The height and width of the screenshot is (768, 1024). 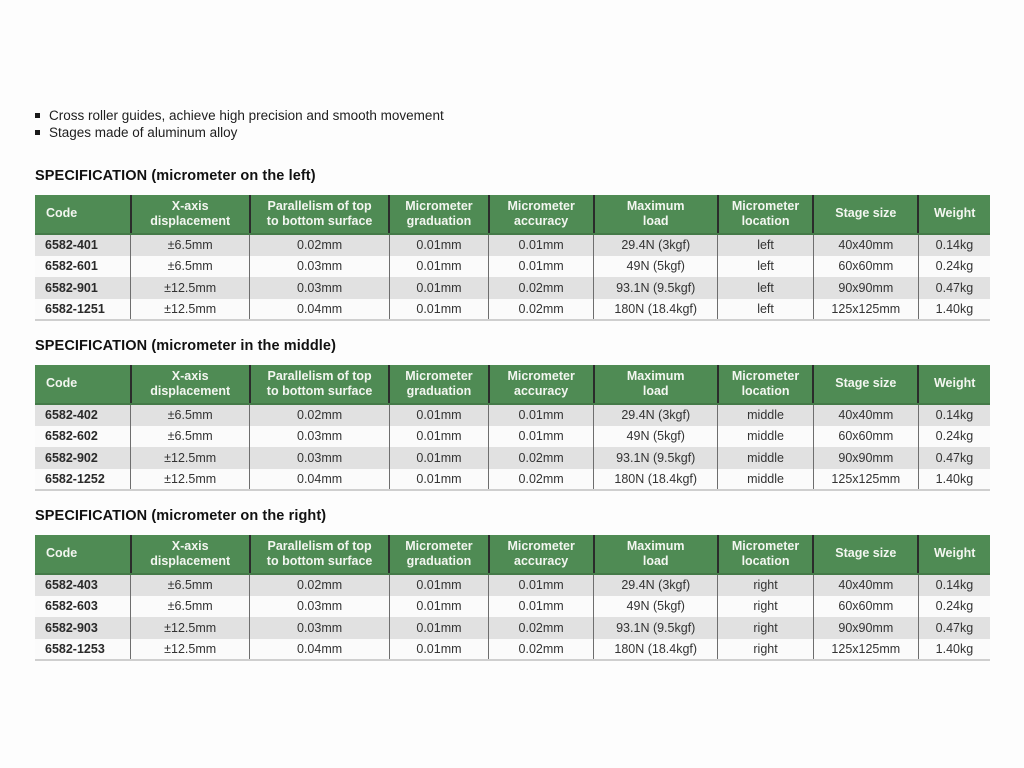 I want to click on code-cell: 6582-601, so click(x=83, y=266).